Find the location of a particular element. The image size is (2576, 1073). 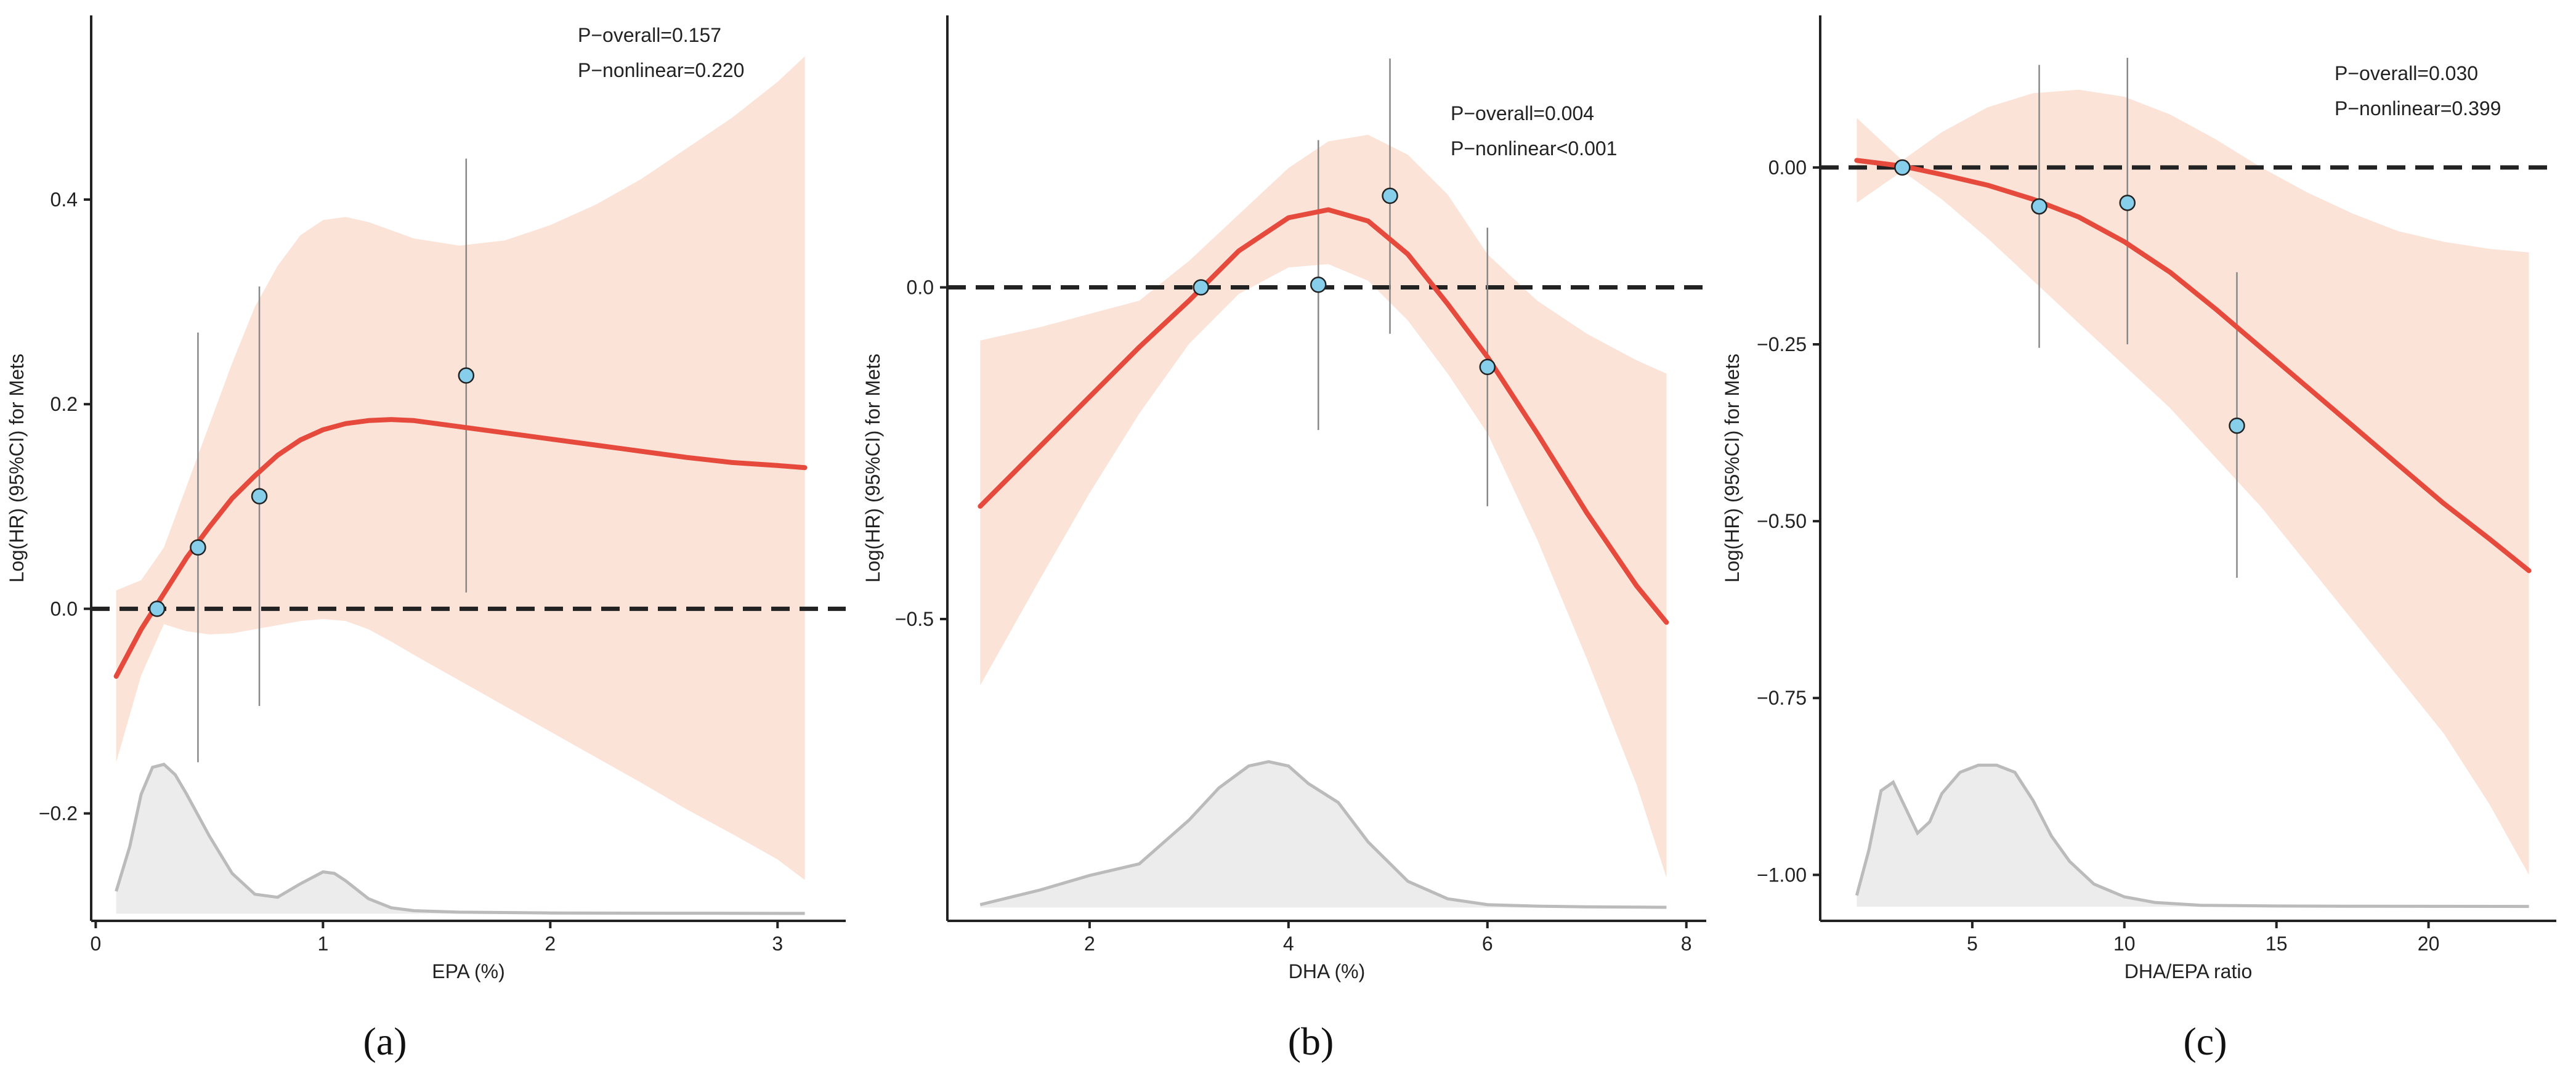

p-value-annotation-1: P−overall=0.004 is located at coordinates (1522, 113).